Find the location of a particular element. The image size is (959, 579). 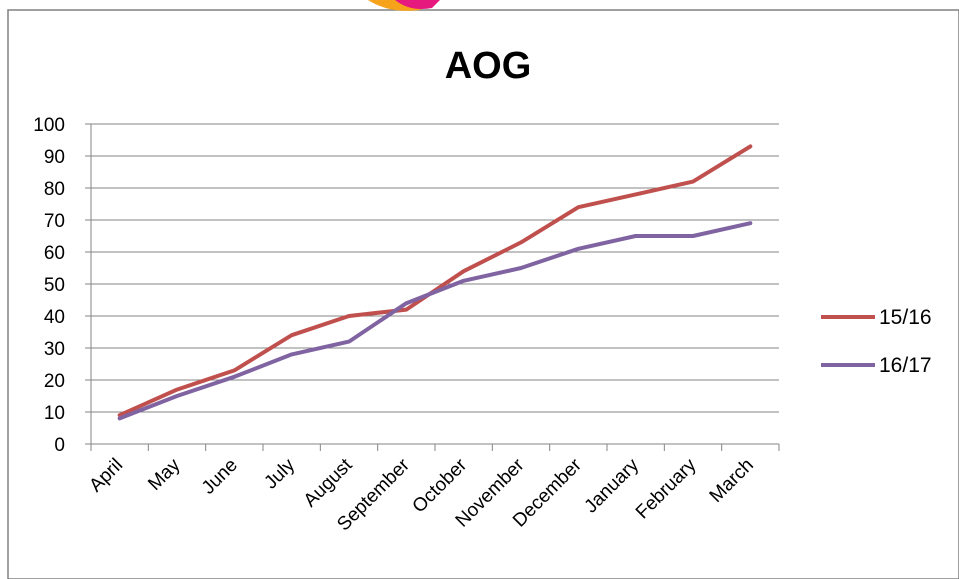

legend: 15/16 16/17 is located at coordinates (876, 341).